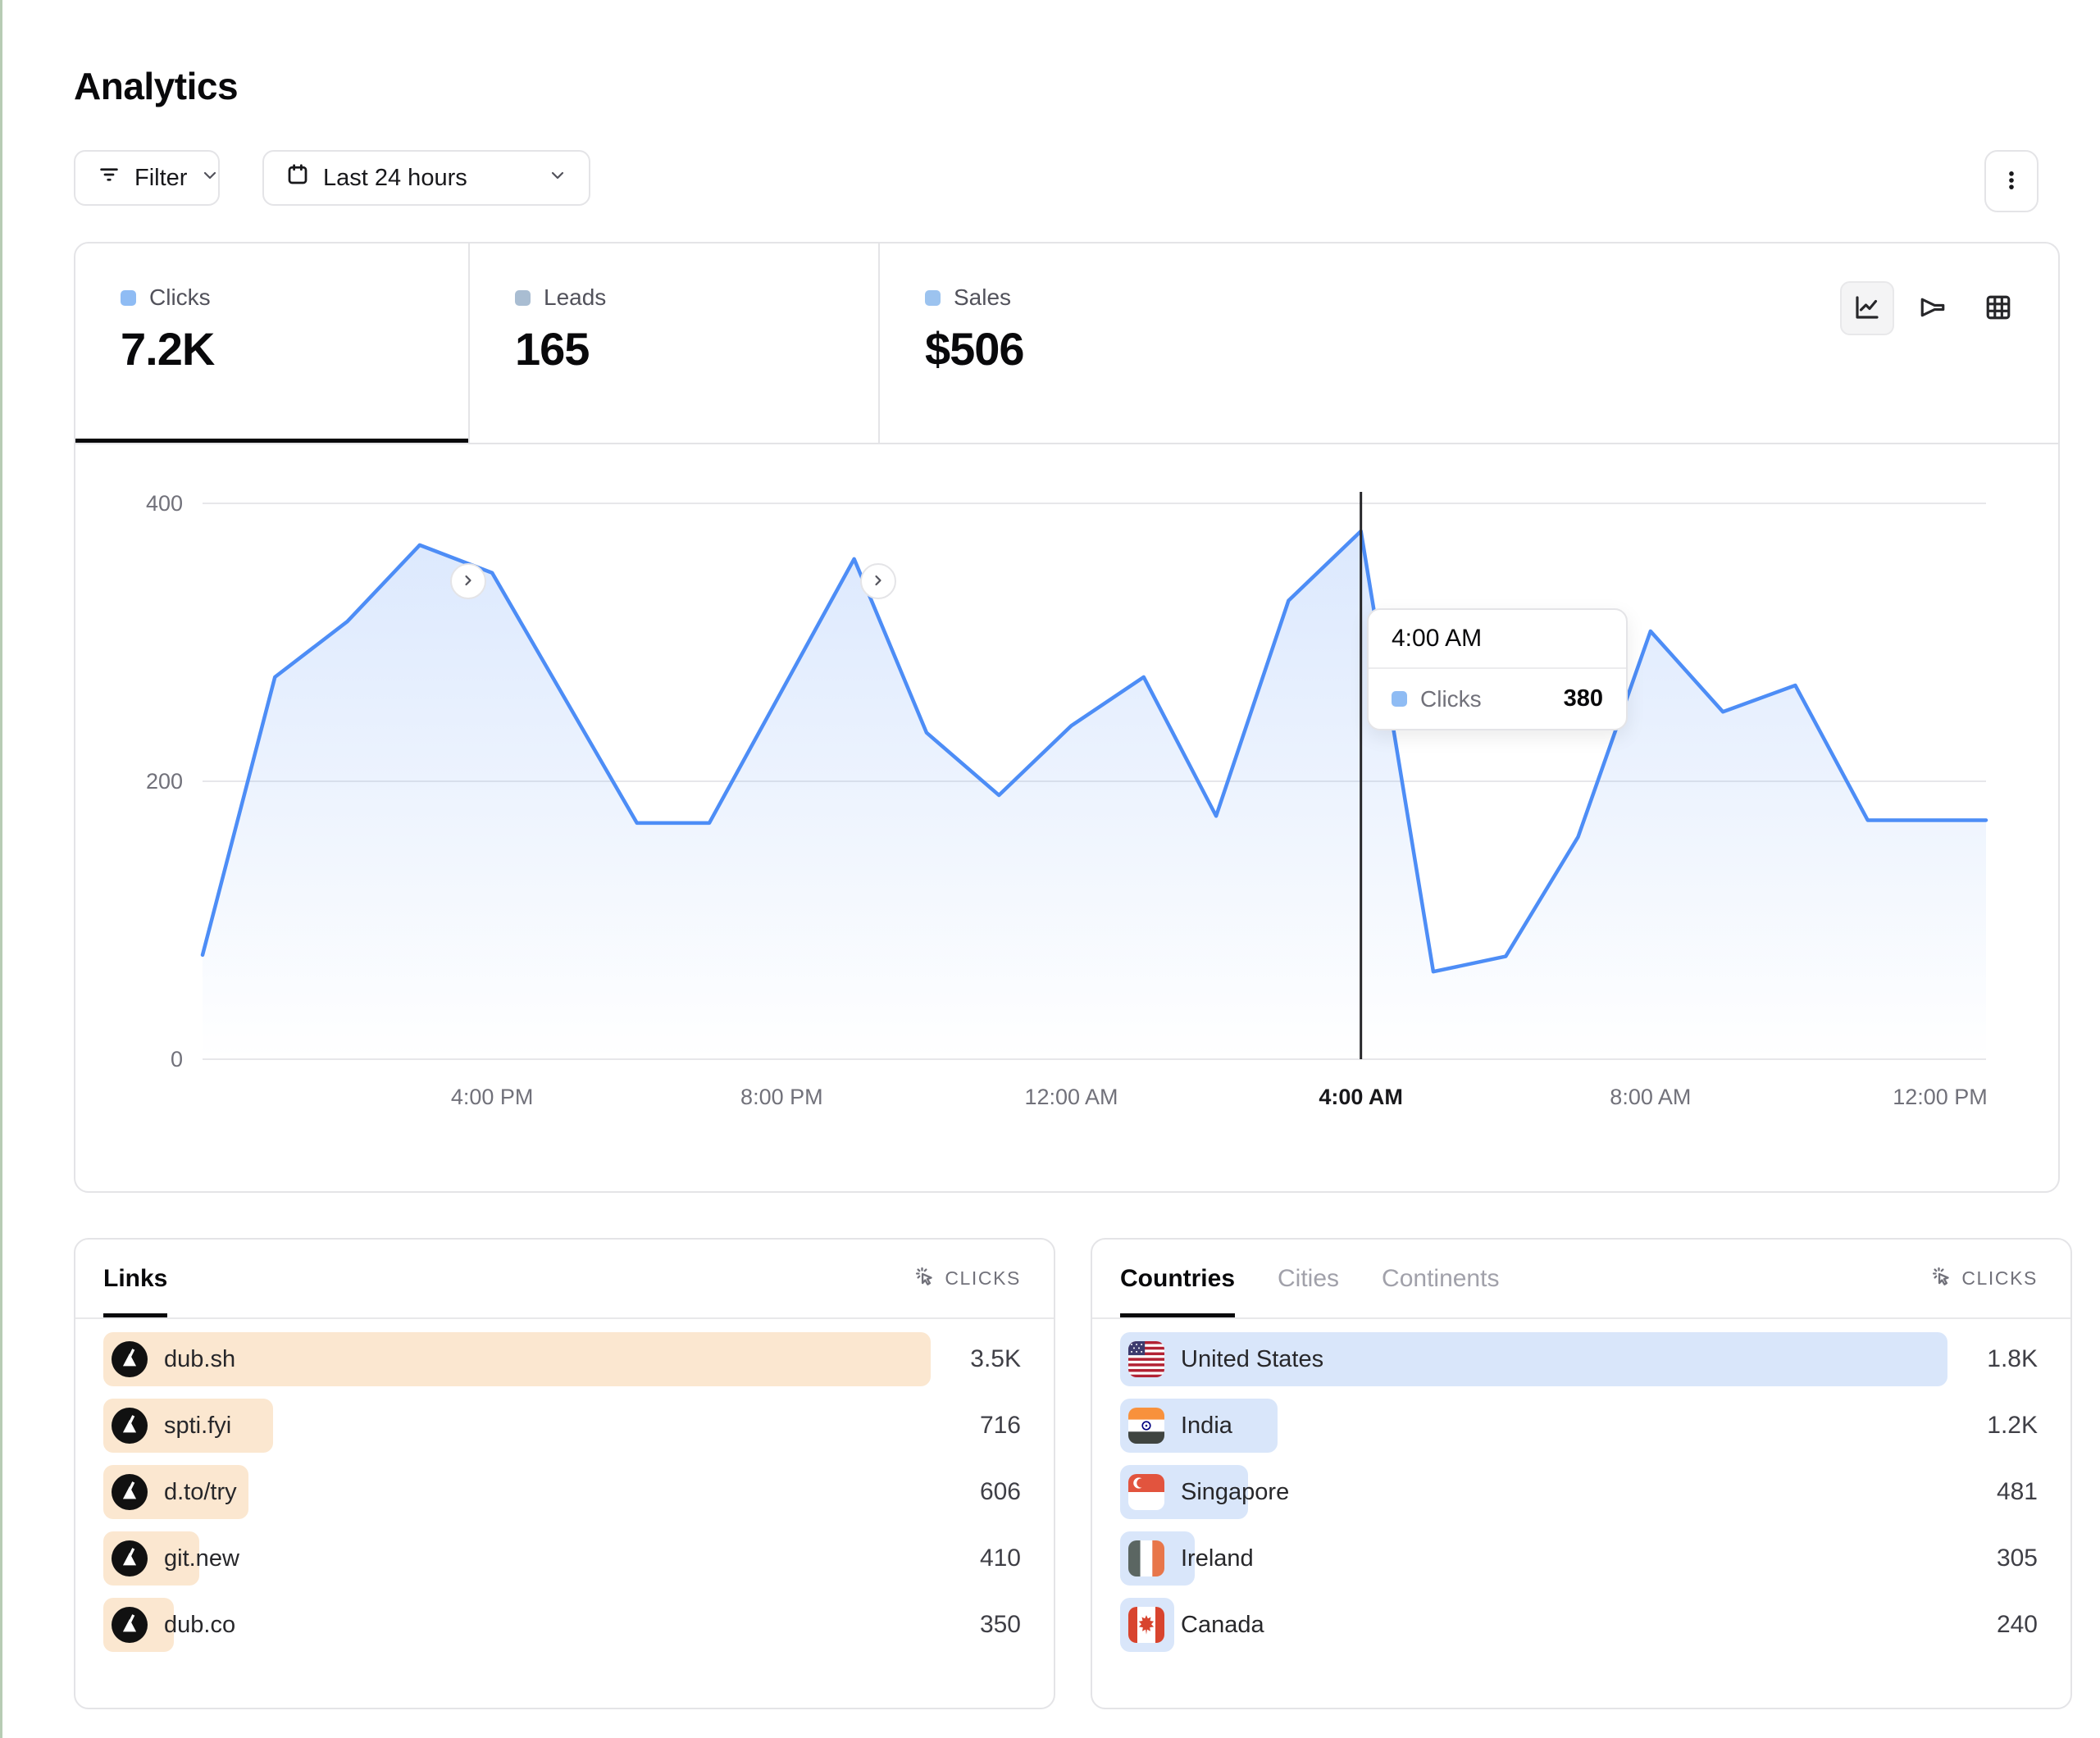 Image resolution: width=2100 pixels, height=1738 pixels. I want to click on funnel-view-button, so click(1933, 308).